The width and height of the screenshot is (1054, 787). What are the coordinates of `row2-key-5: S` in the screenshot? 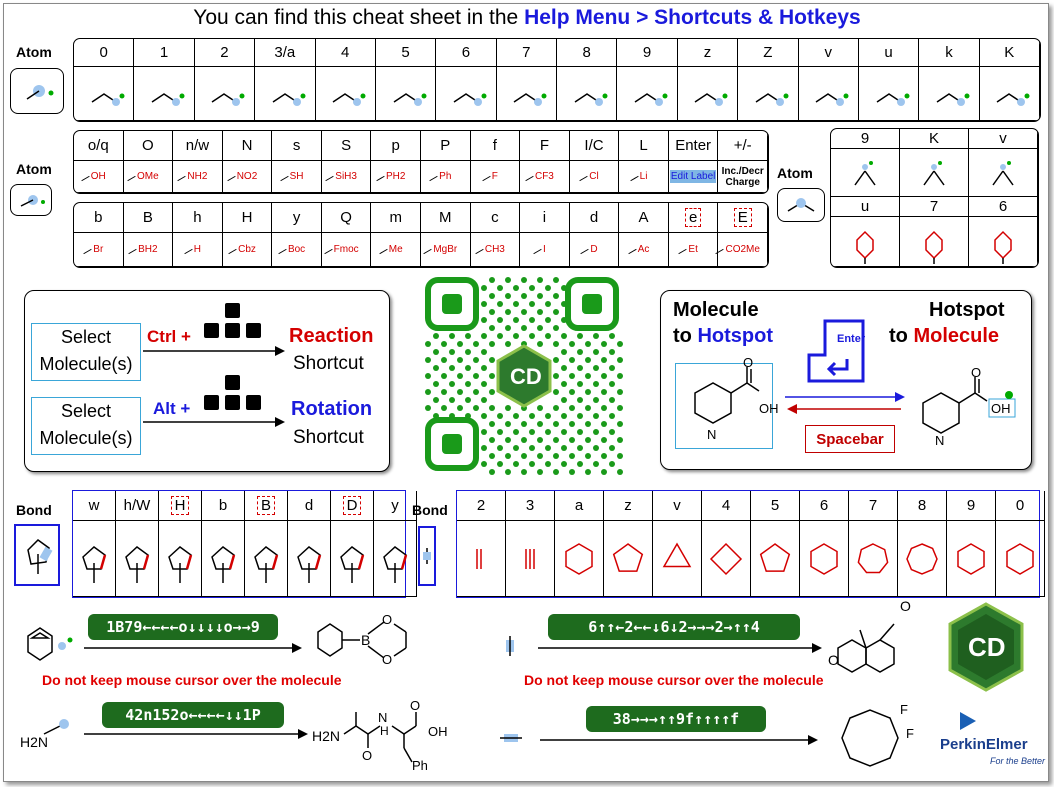 It's located at (346, 146).